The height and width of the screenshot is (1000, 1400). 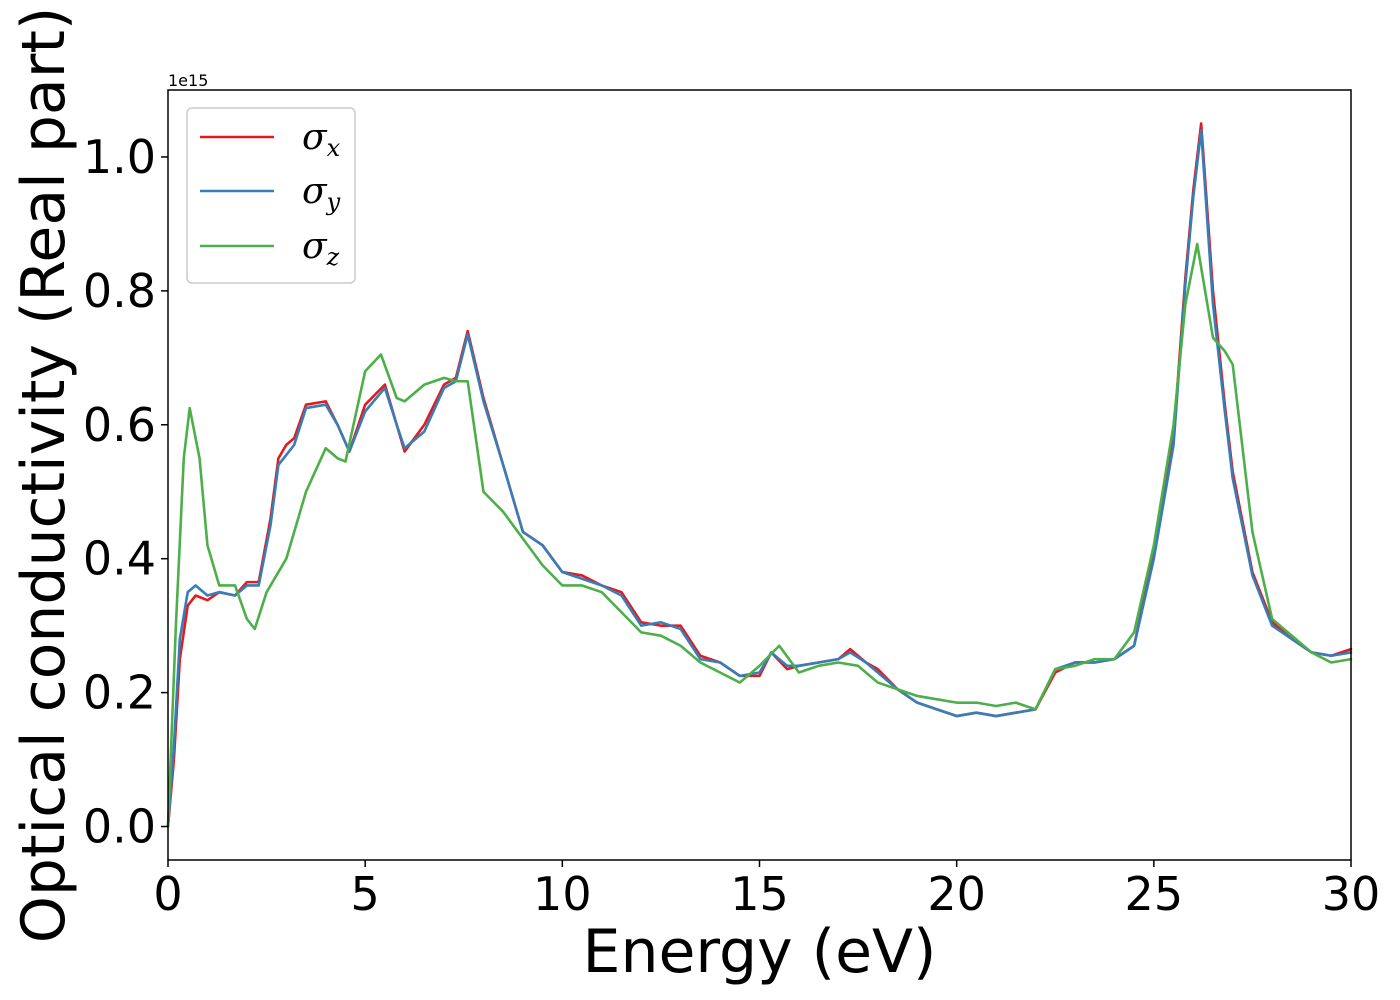 I want to click on y-tick-label: 0.2, so click(x=119, y=693).